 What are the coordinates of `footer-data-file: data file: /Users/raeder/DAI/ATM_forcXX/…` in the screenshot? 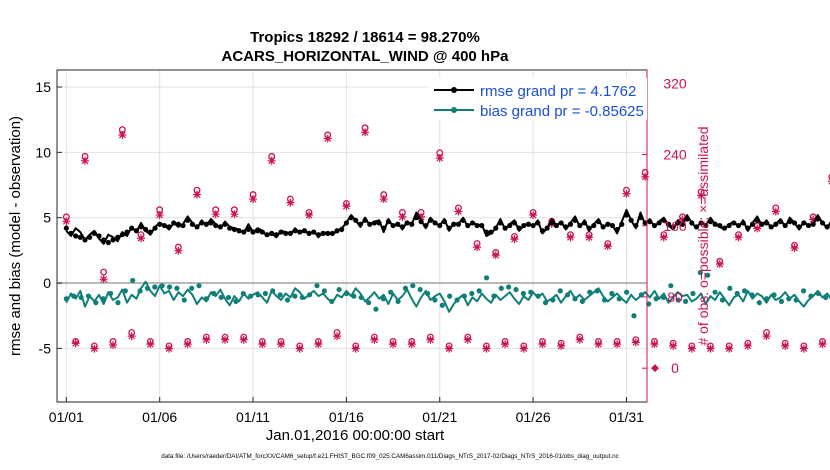 It's located at (389, 456).